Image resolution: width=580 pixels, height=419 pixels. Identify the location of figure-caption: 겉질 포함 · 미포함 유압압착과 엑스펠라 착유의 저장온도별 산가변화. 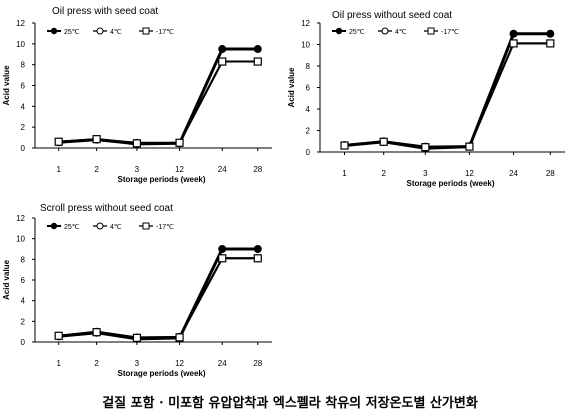
(290, 403).